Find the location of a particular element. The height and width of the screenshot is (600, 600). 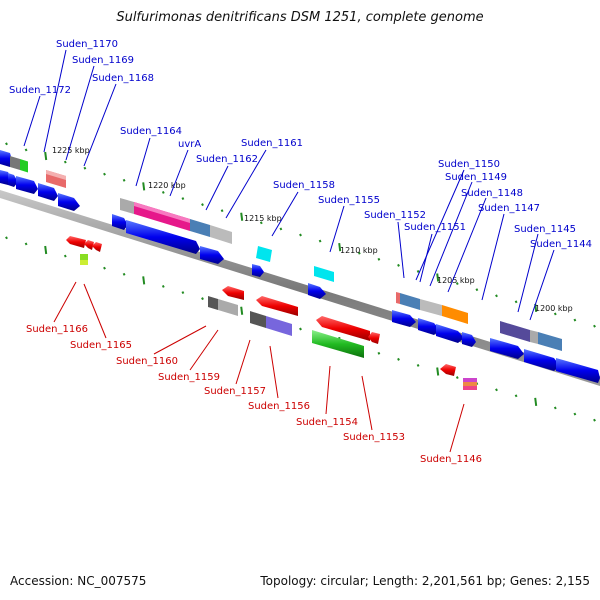

gene-label: Suden_1162 is located at coordinates (227, 159).